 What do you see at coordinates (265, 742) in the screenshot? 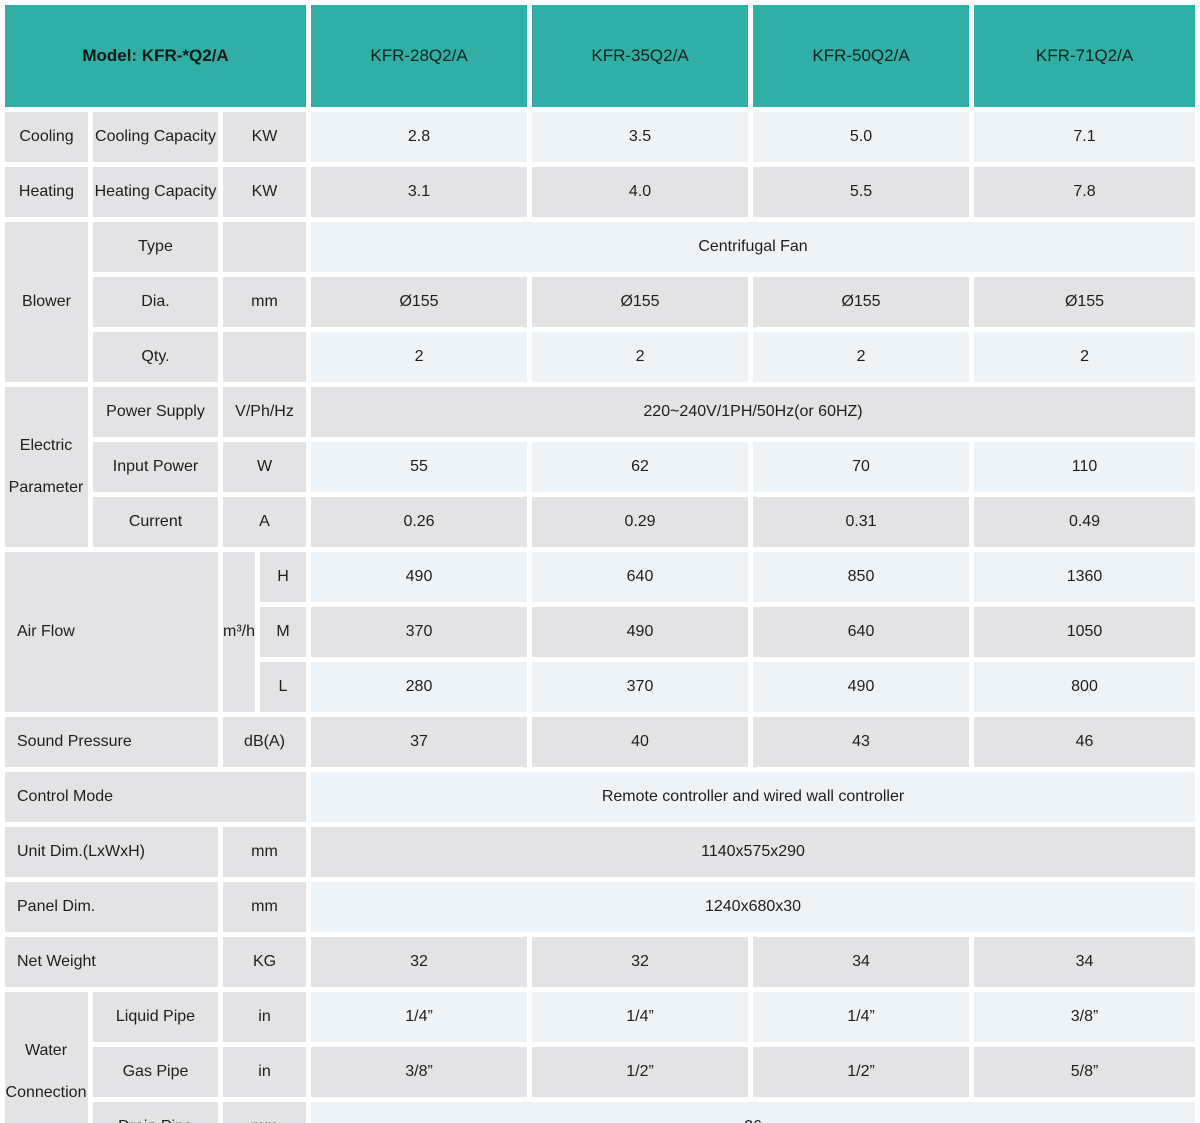
I see `unit-cell: dB(A)` at bounding box center [265, 742].